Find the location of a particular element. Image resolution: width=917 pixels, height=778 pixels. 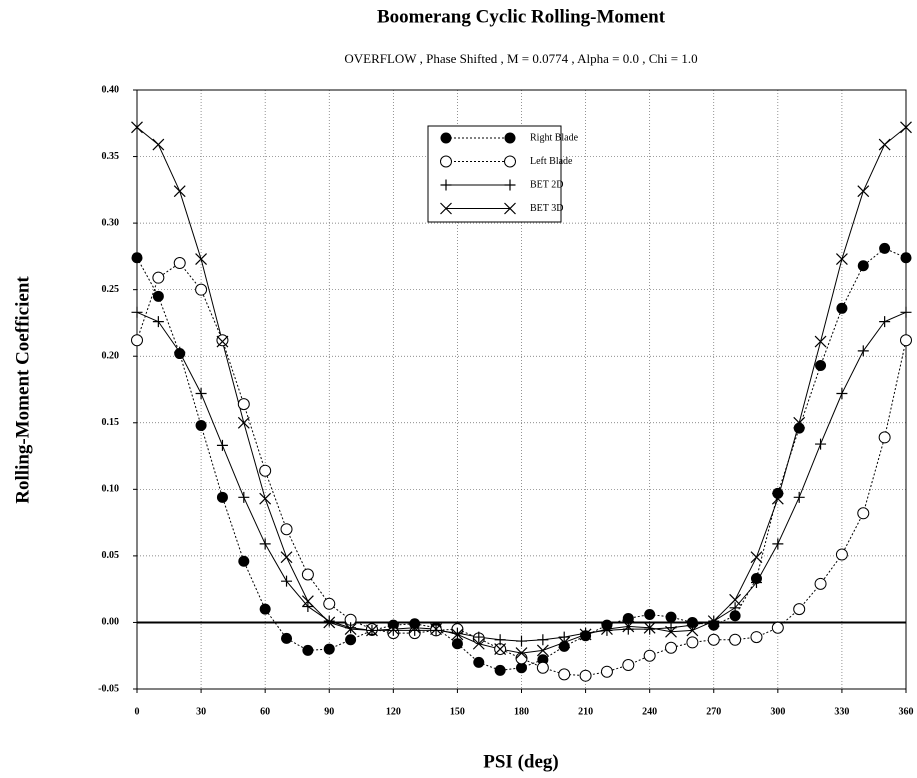

legend-label: BET 3D is located at coordinates (546, 208).